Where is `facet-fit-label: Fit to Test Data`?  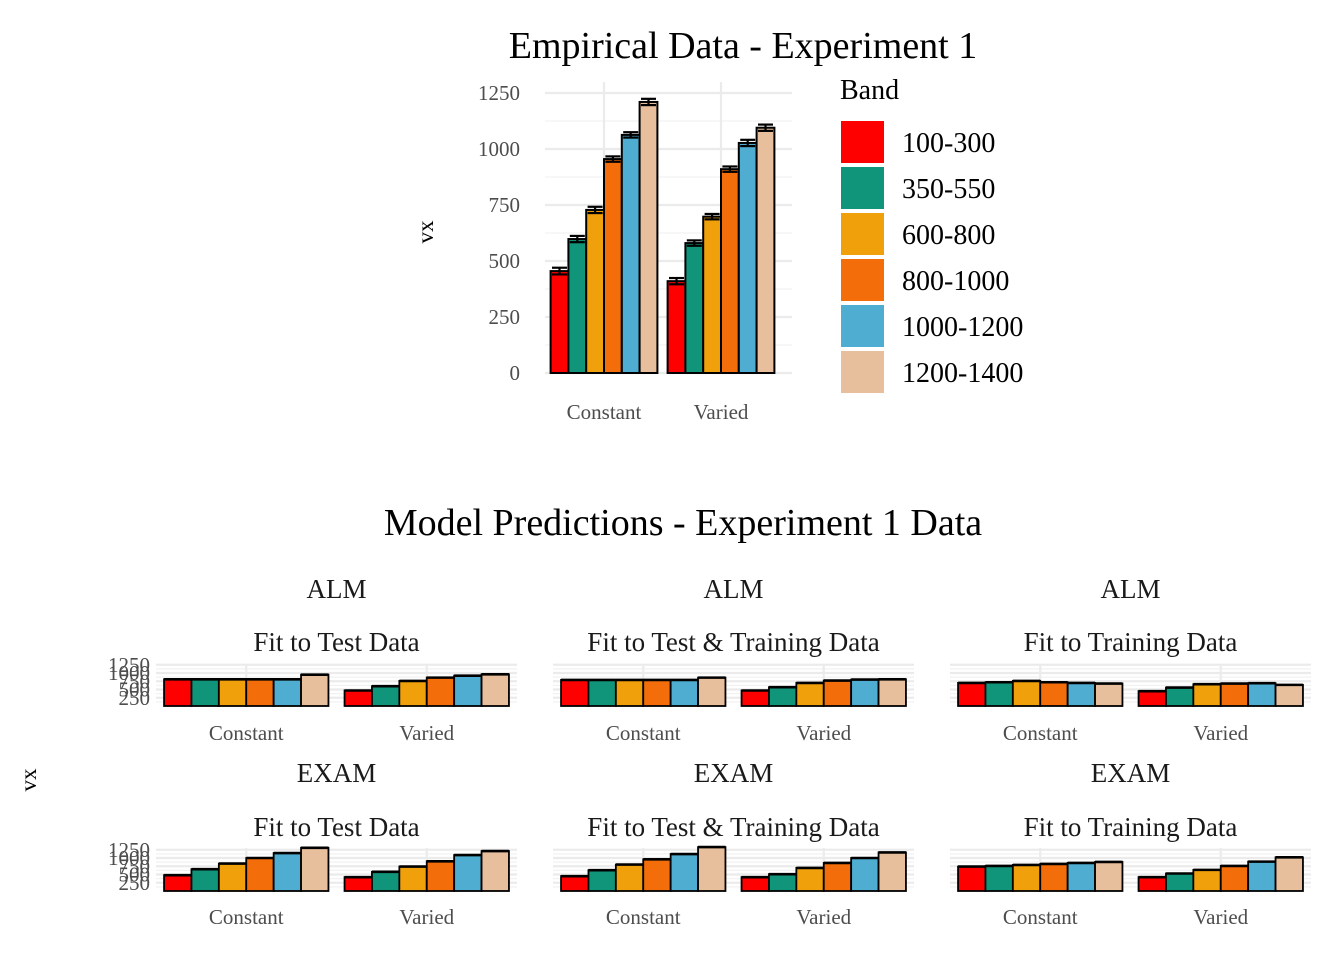 facet-fit-label: Fit to Test Data is located at coordinates (336, 642).